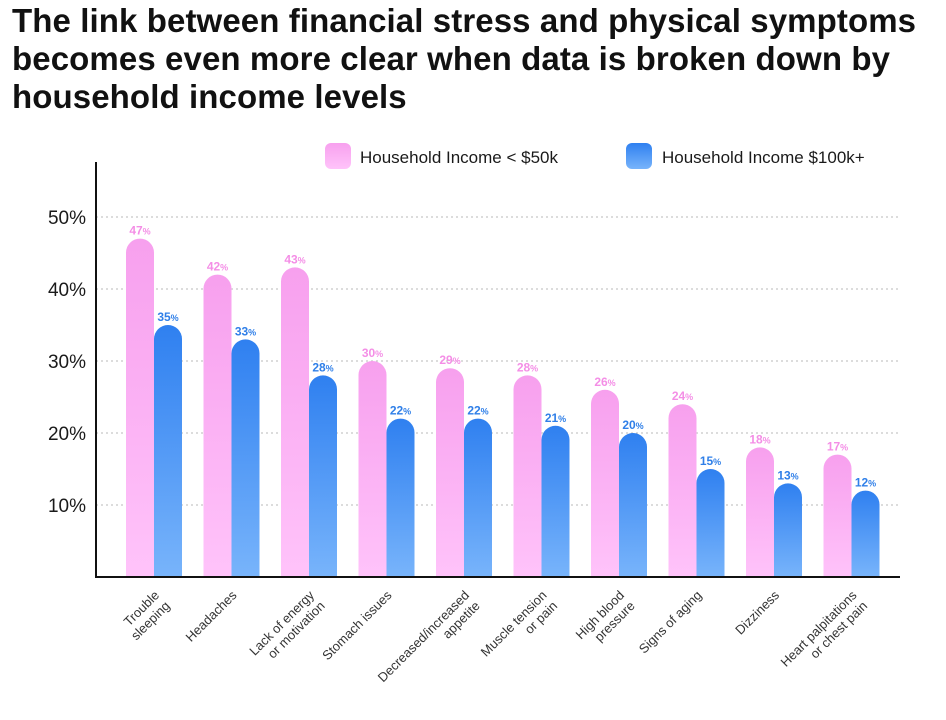 The image size is (946, 720). What do you see at coordinates (787, 475) in the screenshot?
I see `value-label: 13%` at bounding box center [787, 475].